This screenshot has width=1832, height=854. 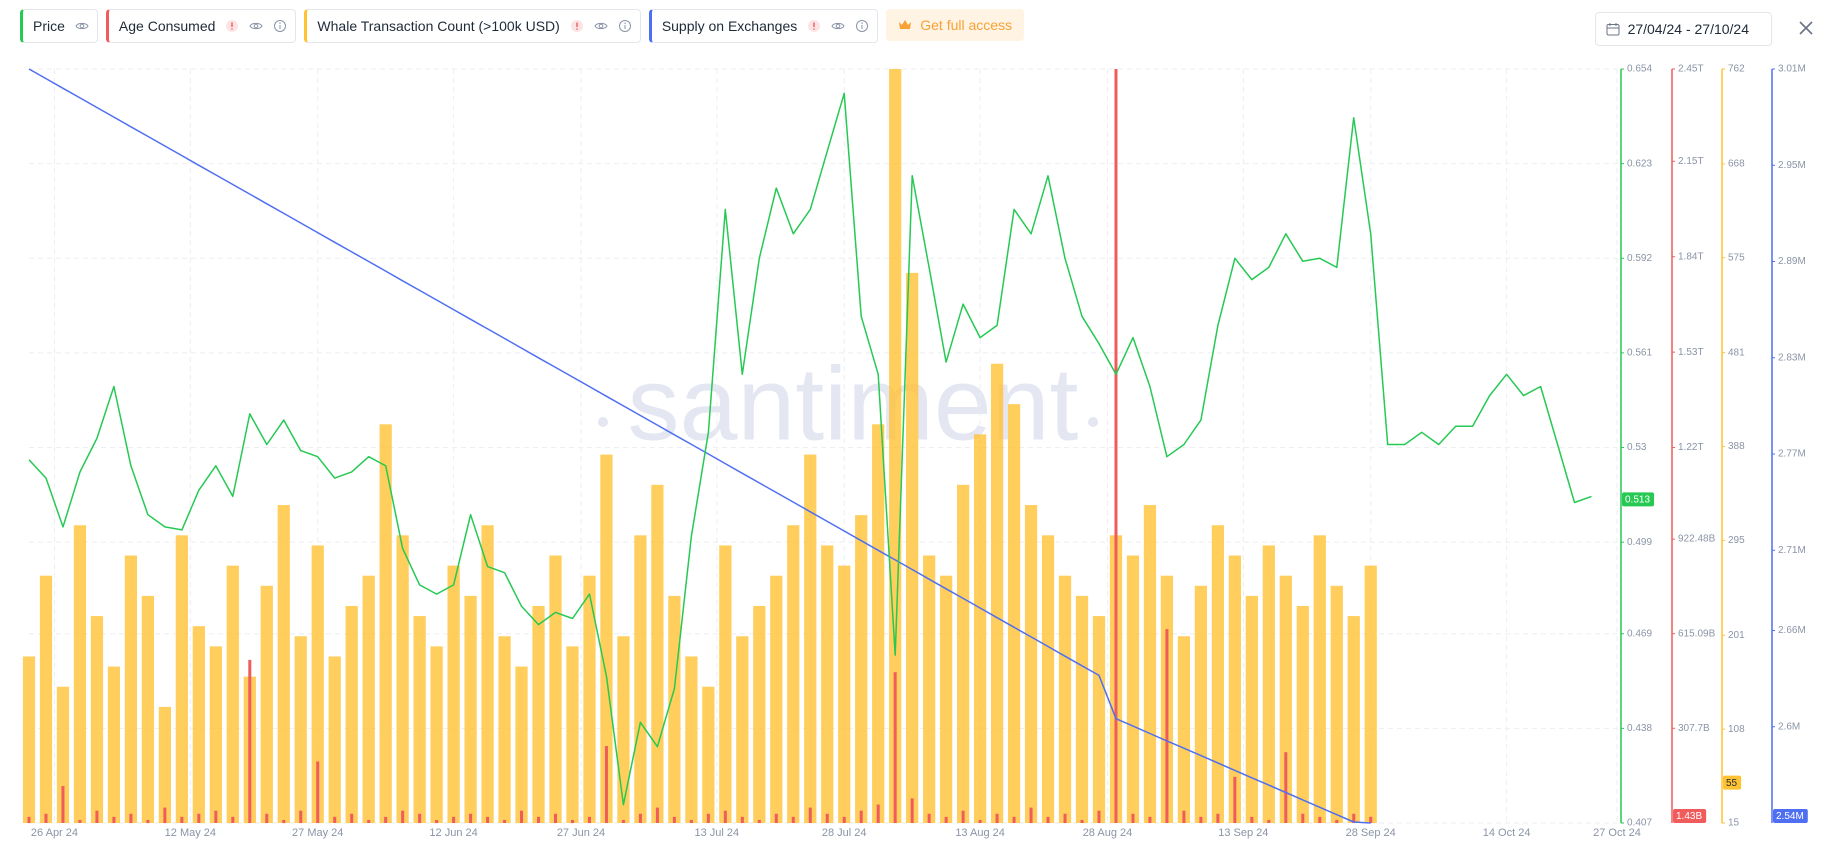 I want to click on legend-label: Supply on Exchanges, so click(x=729, y=26).